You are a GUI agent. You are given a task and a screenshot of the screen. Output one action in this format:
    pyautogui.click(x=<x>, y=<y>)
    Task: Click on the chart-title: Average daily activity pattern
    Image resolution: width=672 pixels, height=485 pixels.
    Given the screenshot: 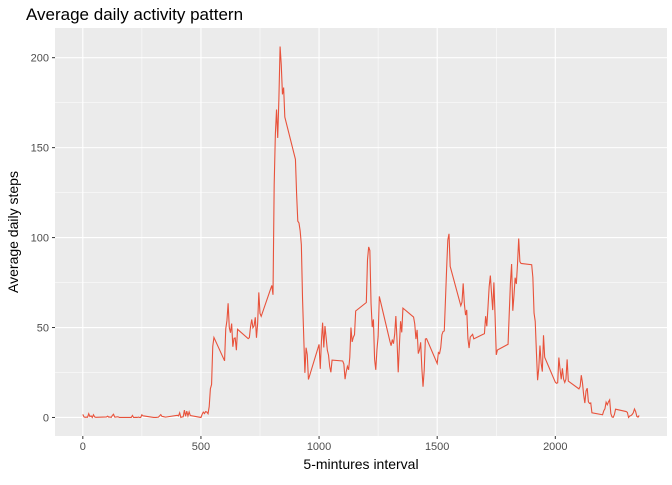 What is the action you would take?
    pyautogui.click(x=134, y=14)
    